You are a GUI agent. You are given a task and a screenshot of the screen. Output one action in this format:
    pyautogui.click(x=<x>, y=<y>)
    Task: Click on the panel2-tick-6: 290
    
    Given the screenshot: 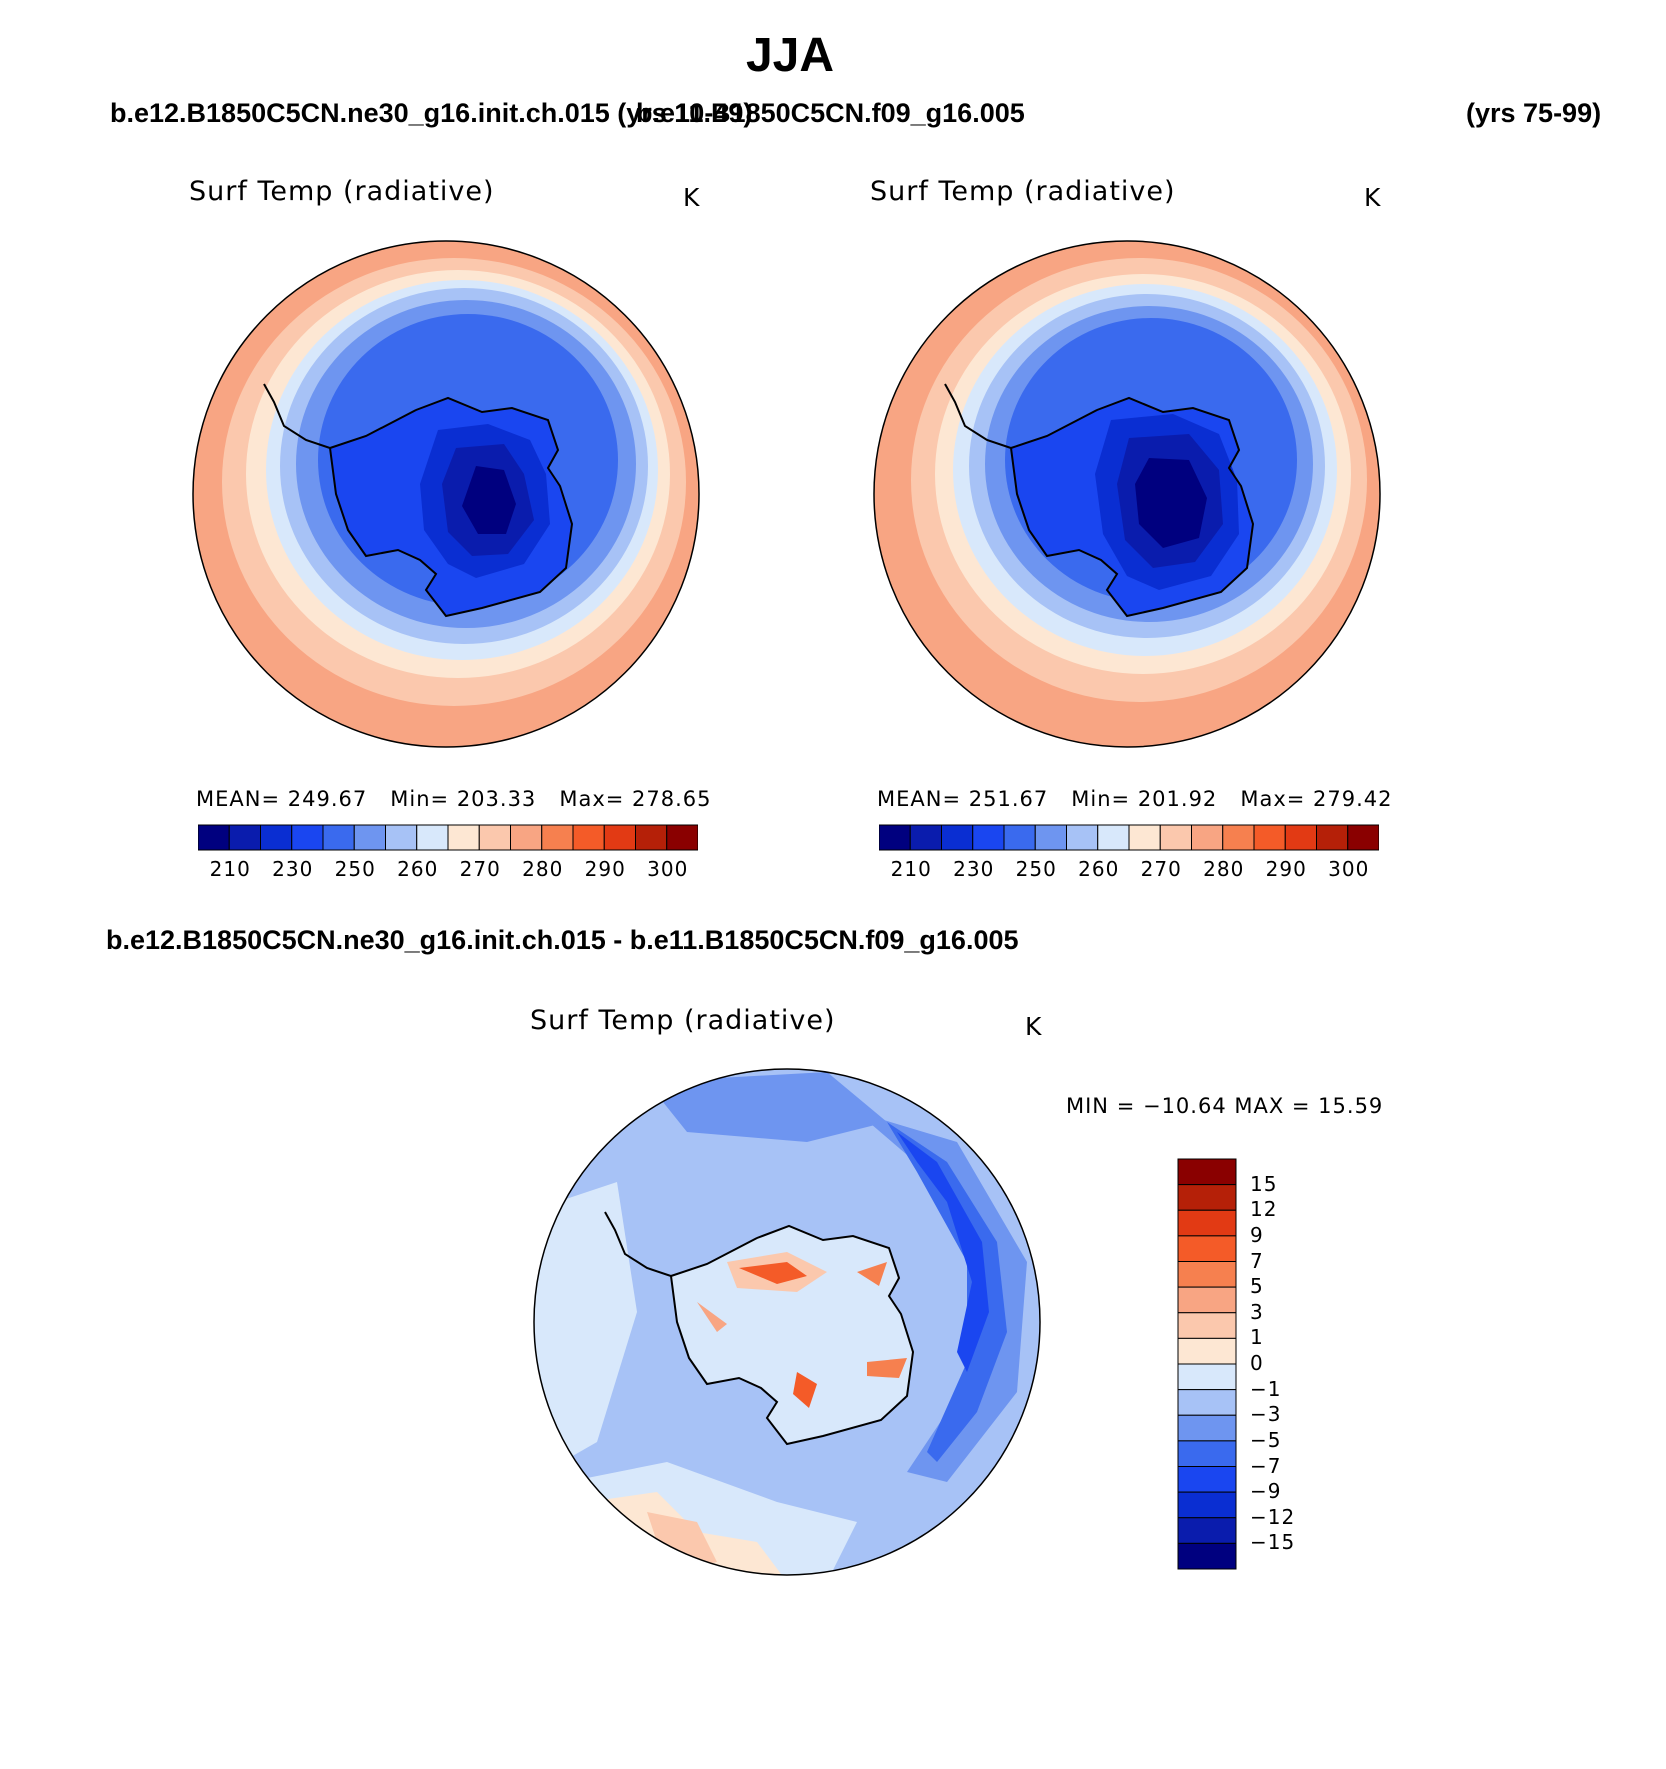 What is the action you would take?
    pyautogui.click(x=1286, y=869)
    